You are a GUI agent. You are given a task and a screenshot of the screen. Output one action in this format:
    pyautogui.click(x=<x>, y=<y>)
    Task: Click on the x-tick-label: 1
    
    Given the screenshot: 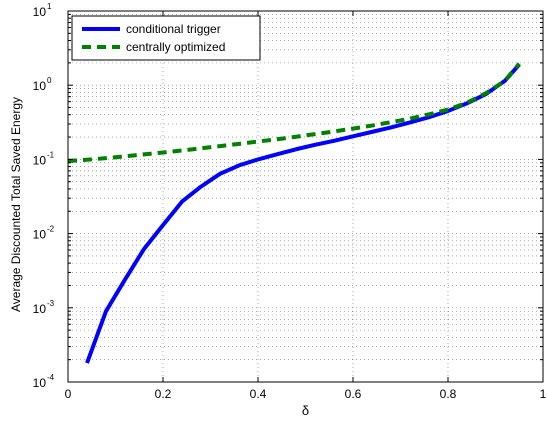 What is the action you would take?
    pyautogui.click(x=543, y=394)
    